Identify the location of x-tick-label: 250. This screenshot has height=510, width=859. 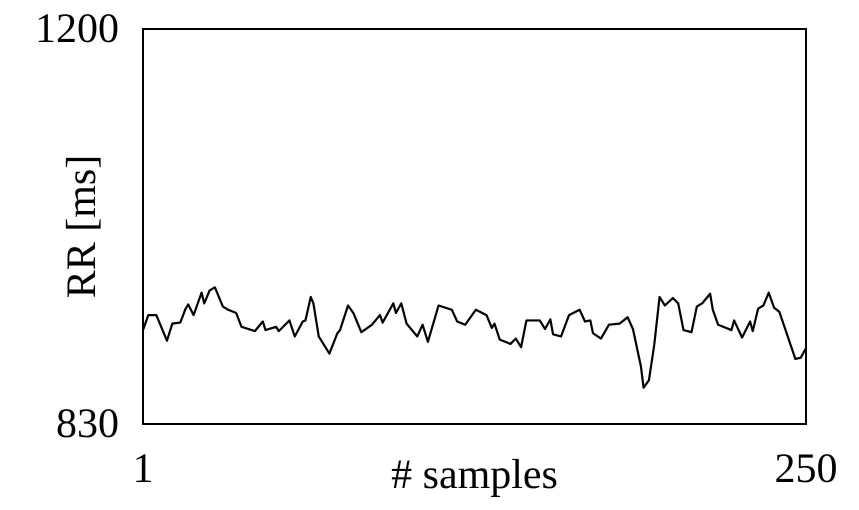
(806, 469).